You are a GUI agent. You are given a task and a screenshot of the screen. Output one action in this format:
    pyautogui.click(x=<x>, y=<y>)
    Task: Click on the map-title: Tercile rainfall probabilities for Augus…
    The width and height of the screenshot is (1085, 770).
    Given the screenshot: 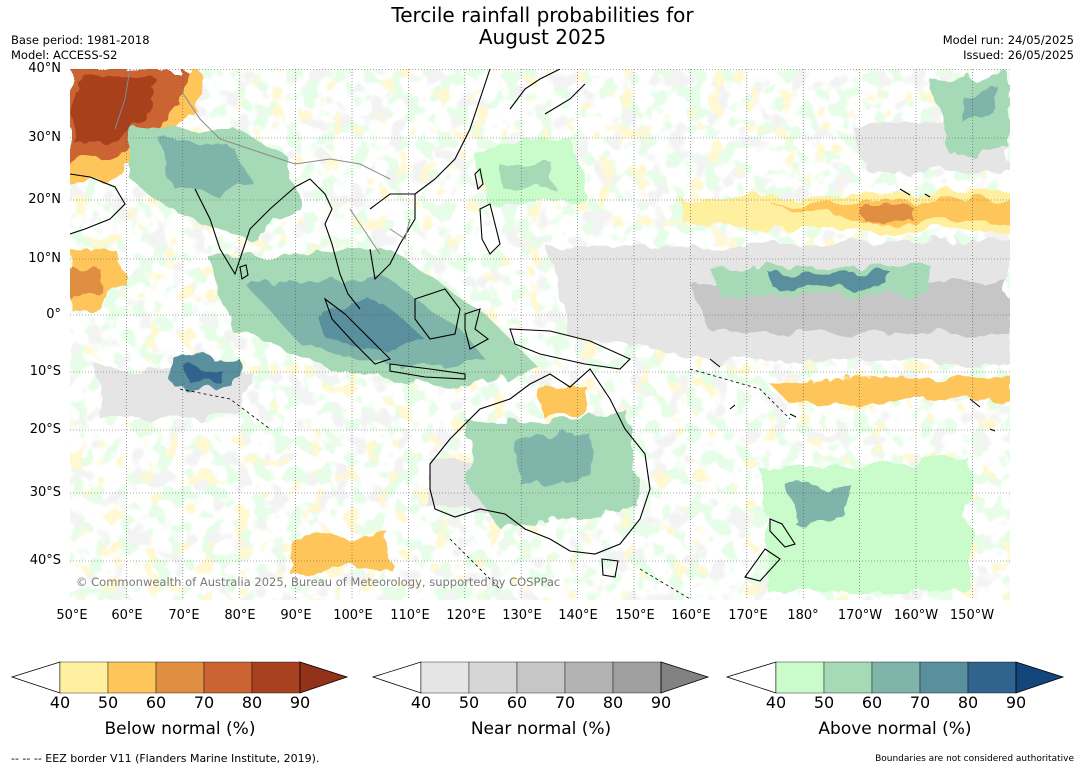 What is the action you would take?
    pyautogui.click(x=542, y=26)
    